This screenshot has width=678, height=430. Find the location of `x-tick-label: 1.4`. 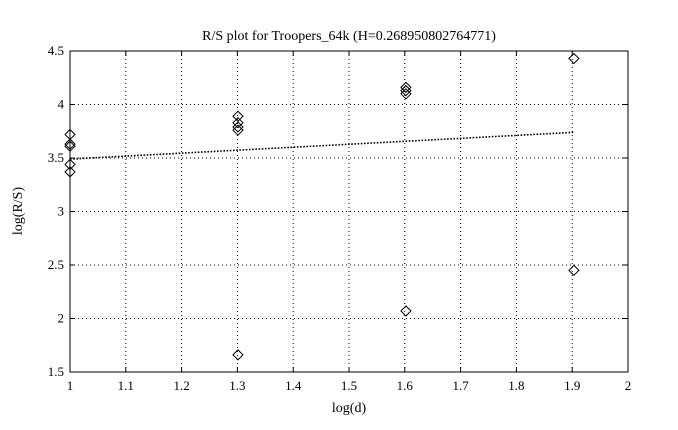

x-tick-label: 1.4 is located at coordinates (293, 385).